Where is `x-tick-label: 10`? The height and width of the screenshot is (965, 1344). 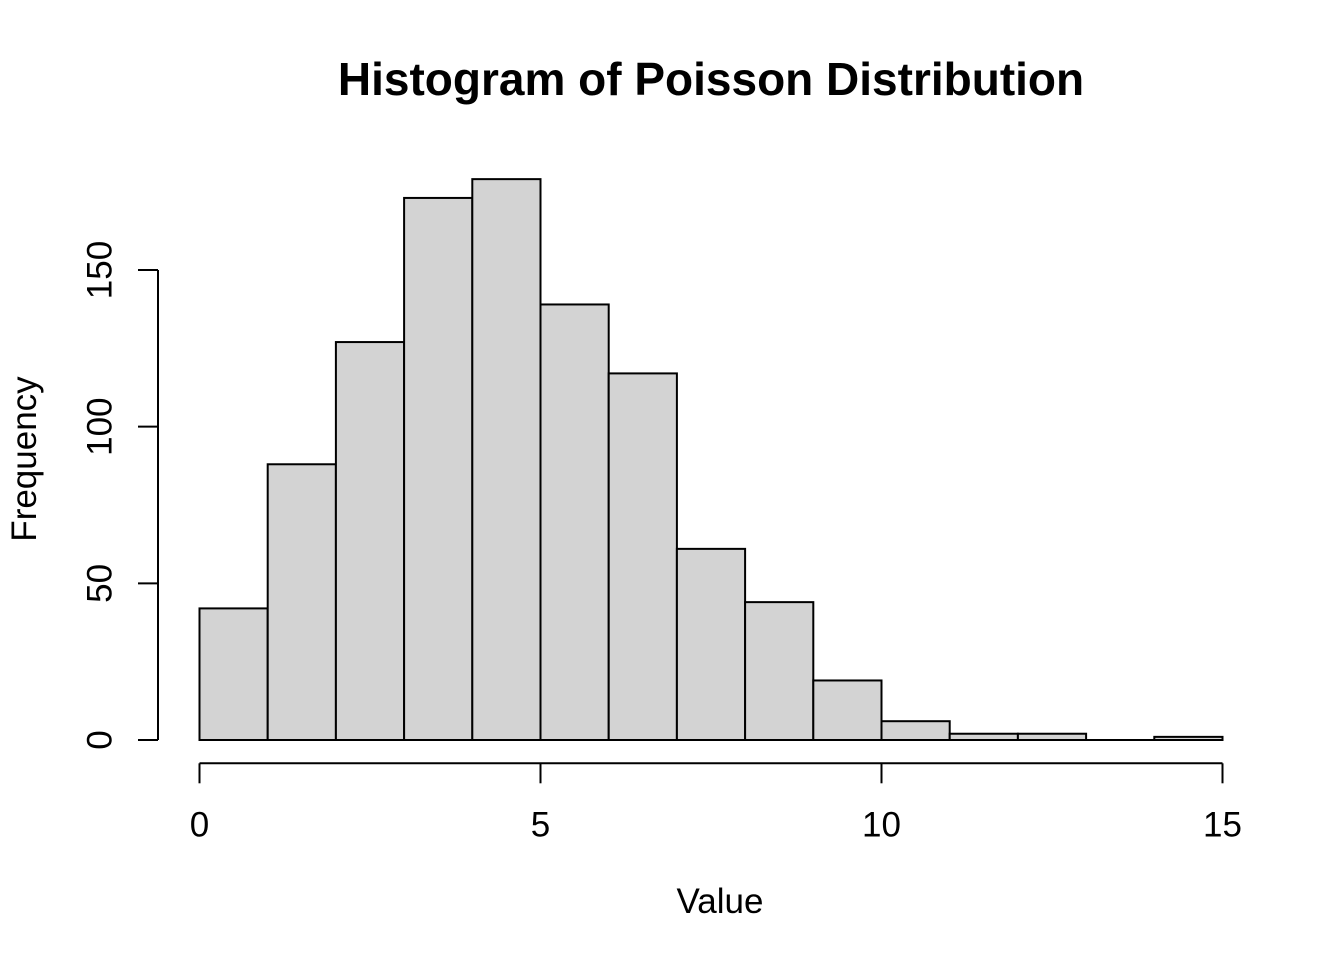 x-tick-label: 10 is located at coordinates (881, 825).